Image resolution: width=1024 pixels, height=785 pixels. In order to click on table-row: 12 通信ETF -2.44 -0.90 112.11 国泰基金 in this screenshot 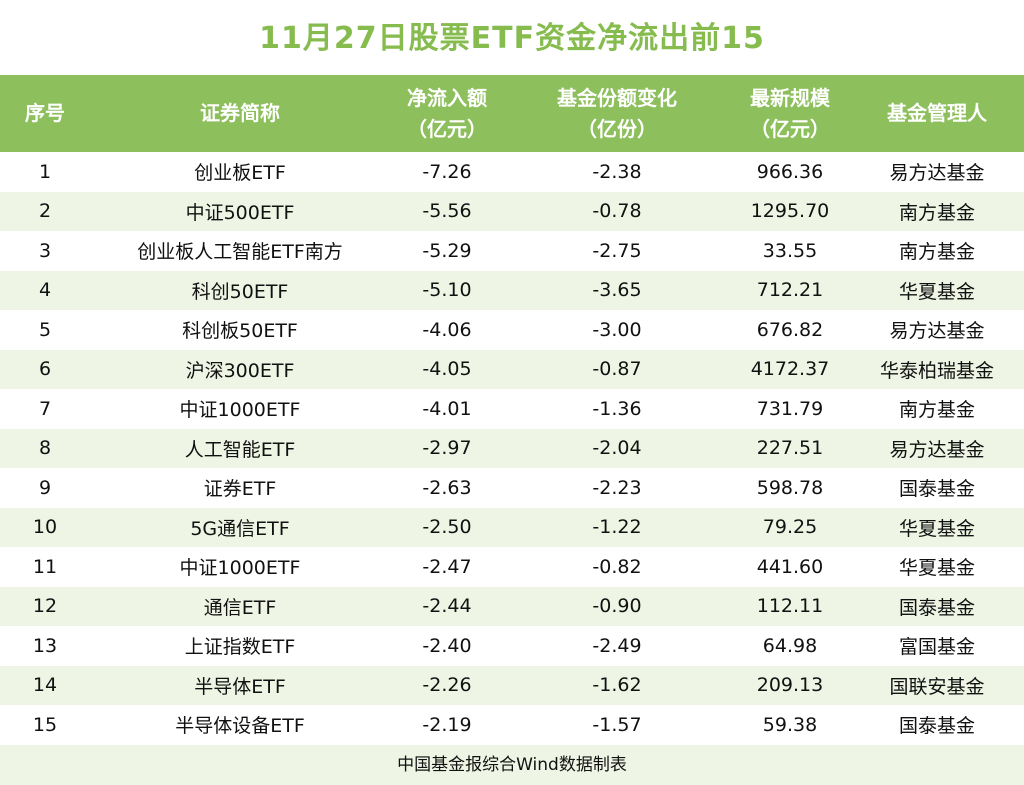, I will do `click(512, 606)`.